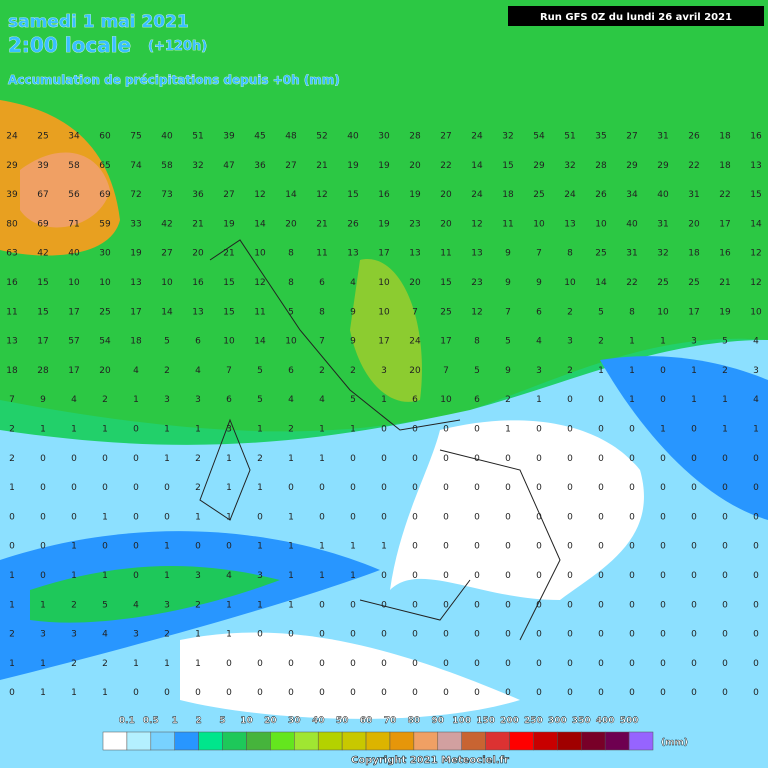 The image size is (768, 768). Describe the element at coordinates (155, 594) in the screenshot. I see `rain-band-core` at that location.